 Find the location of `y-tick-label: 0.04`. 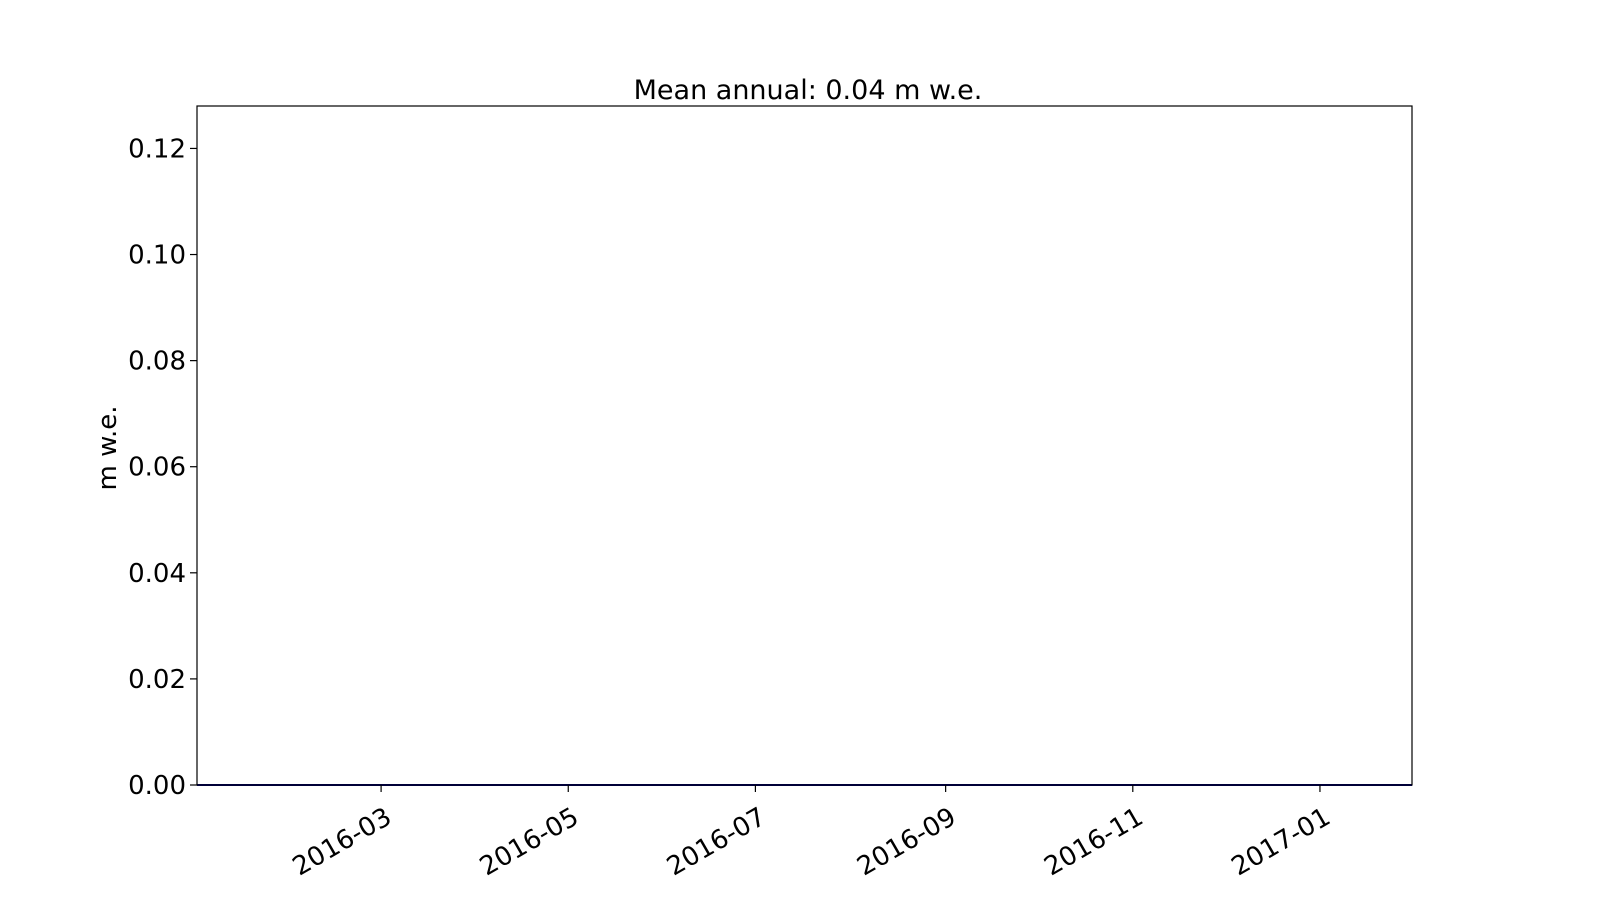

y-tick-label: 0.04 is located at coordinates (157, 574).